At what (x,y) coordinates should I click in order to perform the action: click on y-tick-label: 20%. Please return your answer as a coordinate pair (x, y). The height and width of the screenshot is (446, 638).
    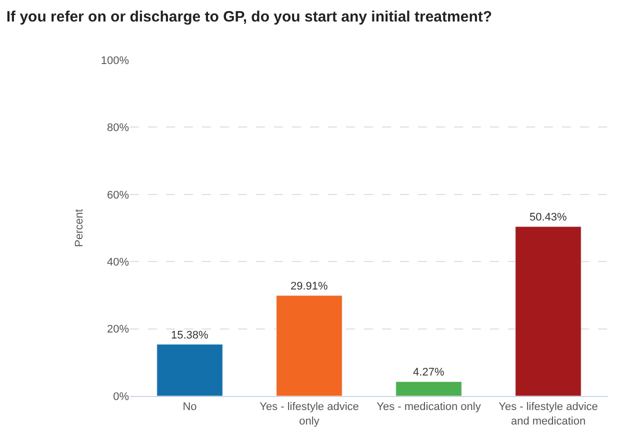
    Looking at the image, I should click on (118, 330).